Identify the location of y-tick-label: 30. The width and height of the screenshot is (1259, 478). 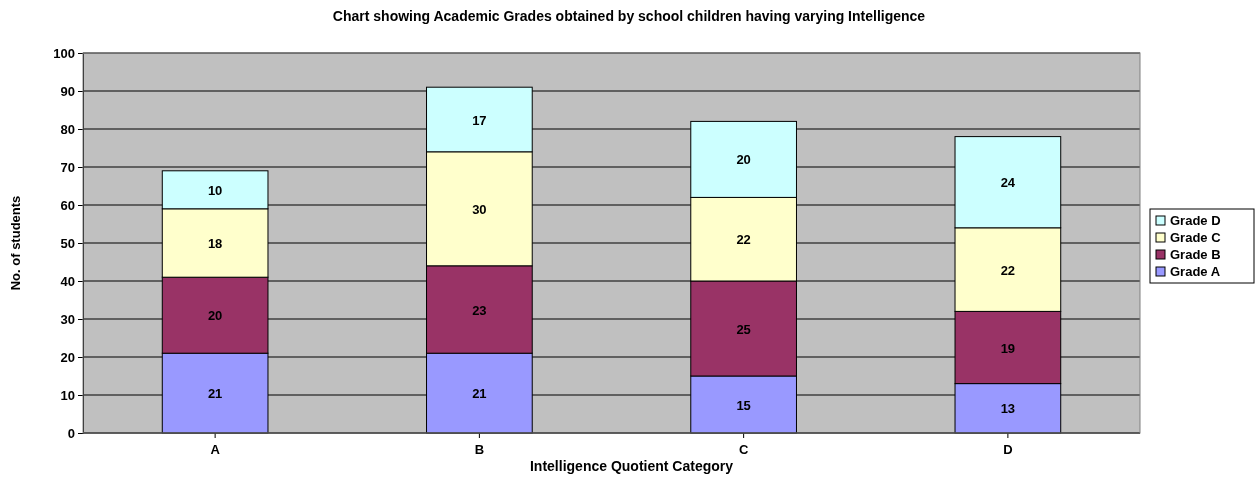
(67, 319).